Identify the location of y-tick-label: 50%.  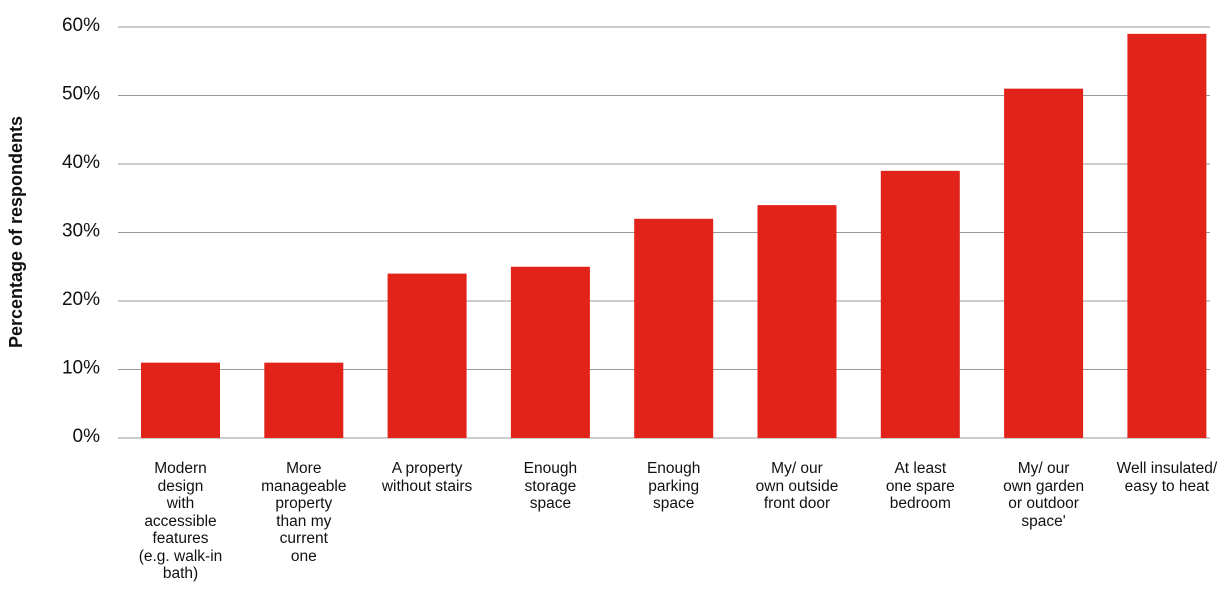
(81, 94).